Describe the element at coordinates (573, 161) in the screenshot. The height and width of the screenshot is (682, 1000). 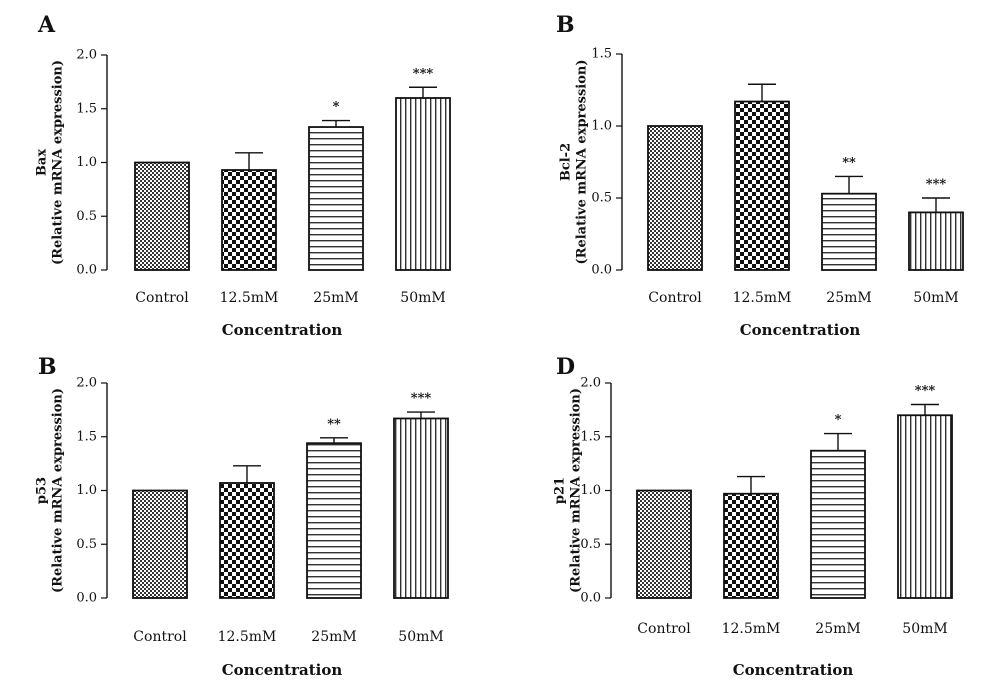
I see `y-axis-label: Bcl-2(Relative mRNA expression)` at that location.